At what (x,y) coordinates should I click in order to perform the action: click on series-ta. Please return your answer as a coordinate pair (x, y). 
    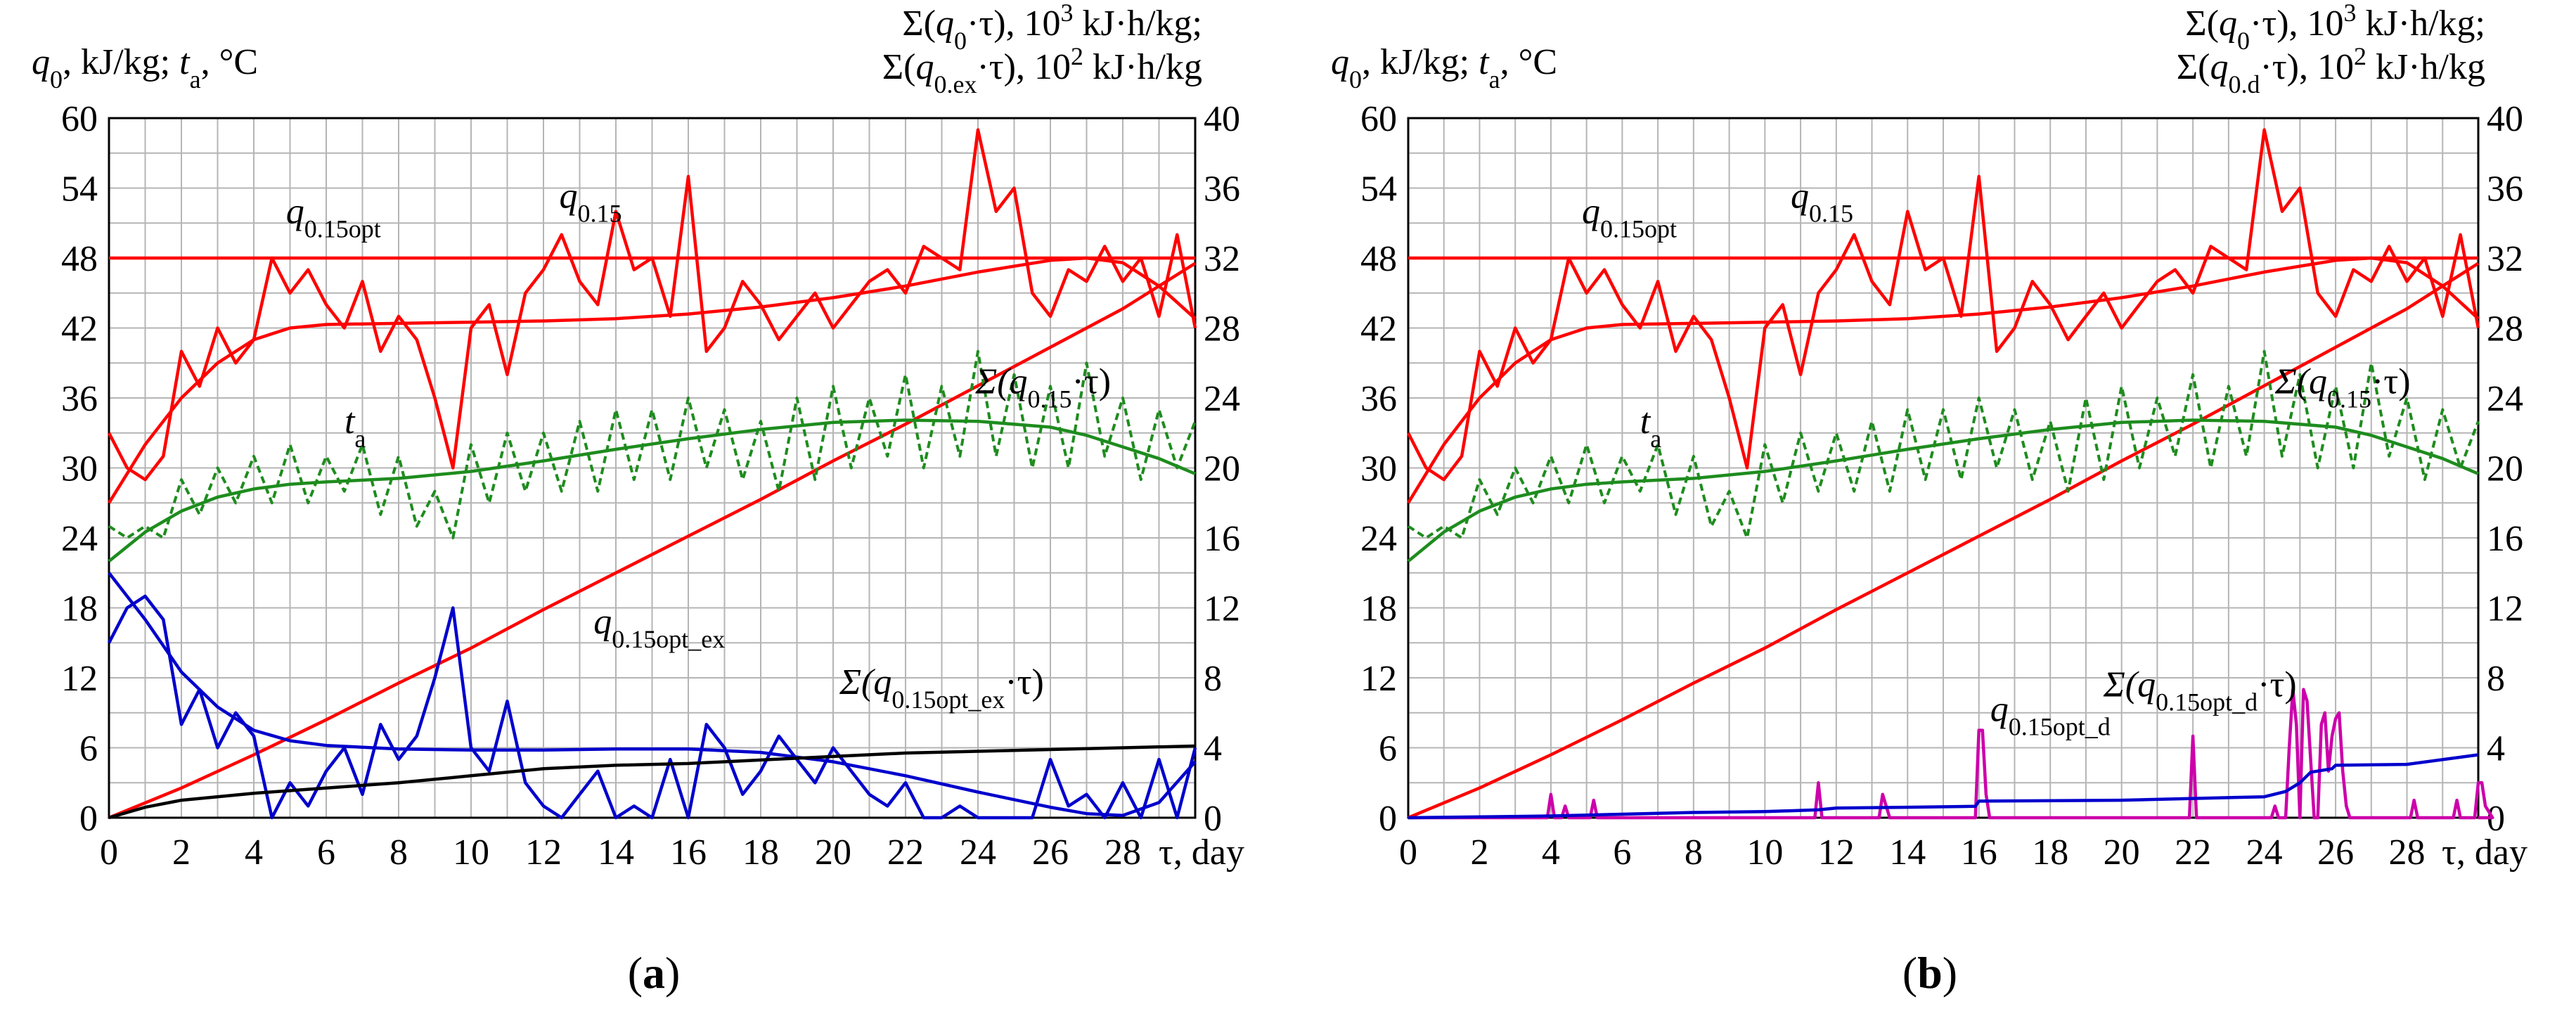
    Looking at the image, I should click on (1943, 444).